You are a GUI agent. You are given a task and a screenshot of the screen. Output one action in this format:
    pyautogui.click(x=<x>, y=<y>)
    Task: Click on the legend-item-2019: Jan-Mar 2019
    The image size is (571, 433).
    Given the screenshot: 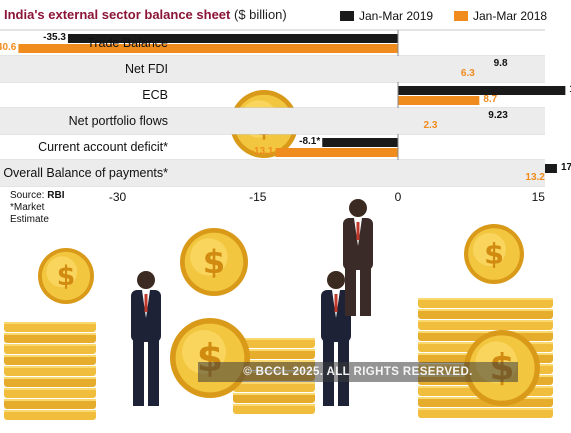 What is the action you would take?
    pyautogui.click(x=386, y=16)
    